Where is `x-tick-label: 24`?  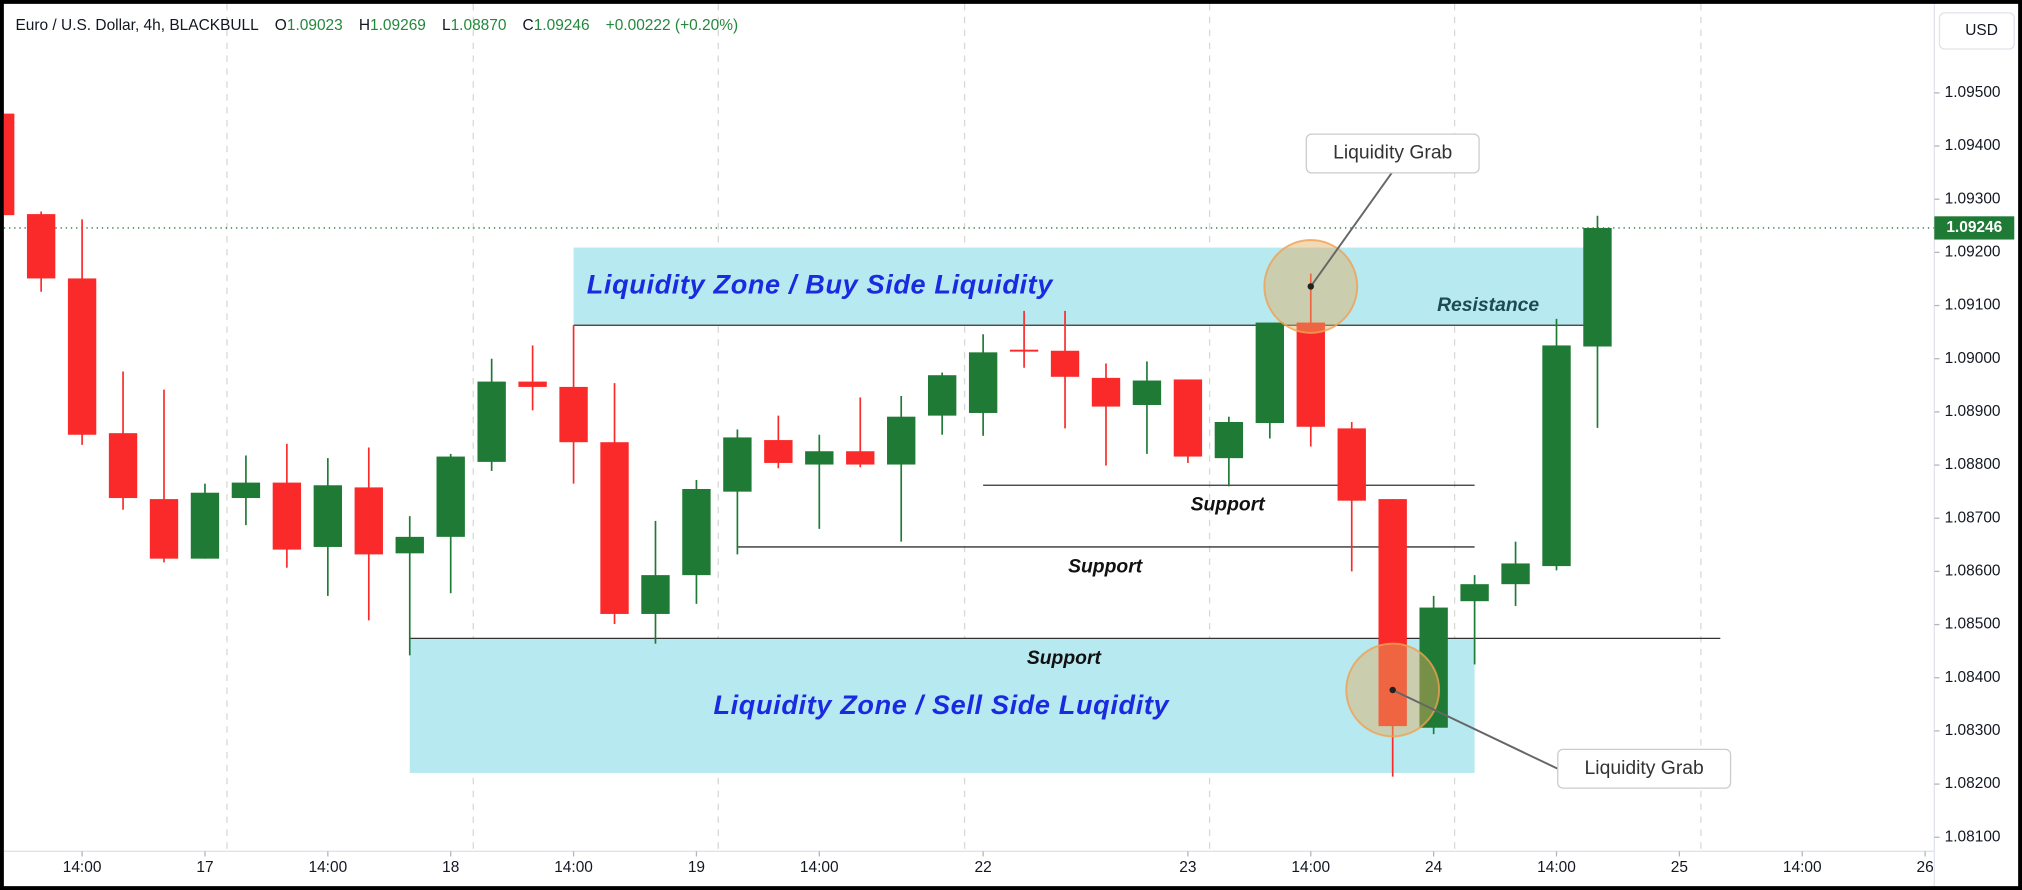 x-tick-label: 24 is located at coordinates (1434, 867).